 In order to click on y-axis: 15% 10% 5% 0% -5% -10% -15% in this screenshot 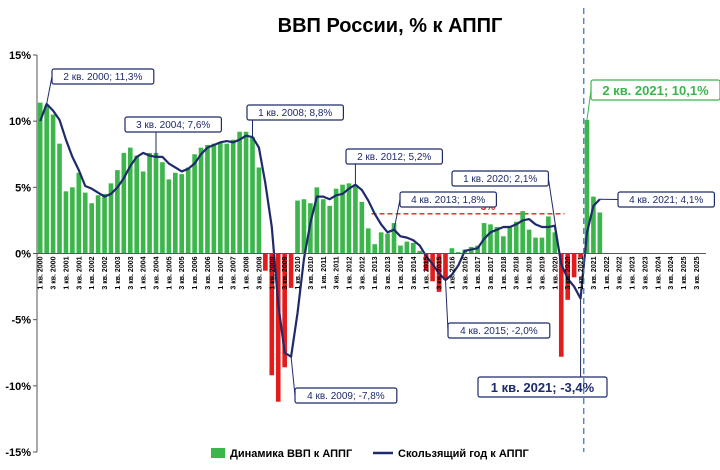, I will do `click(21, 254)`.